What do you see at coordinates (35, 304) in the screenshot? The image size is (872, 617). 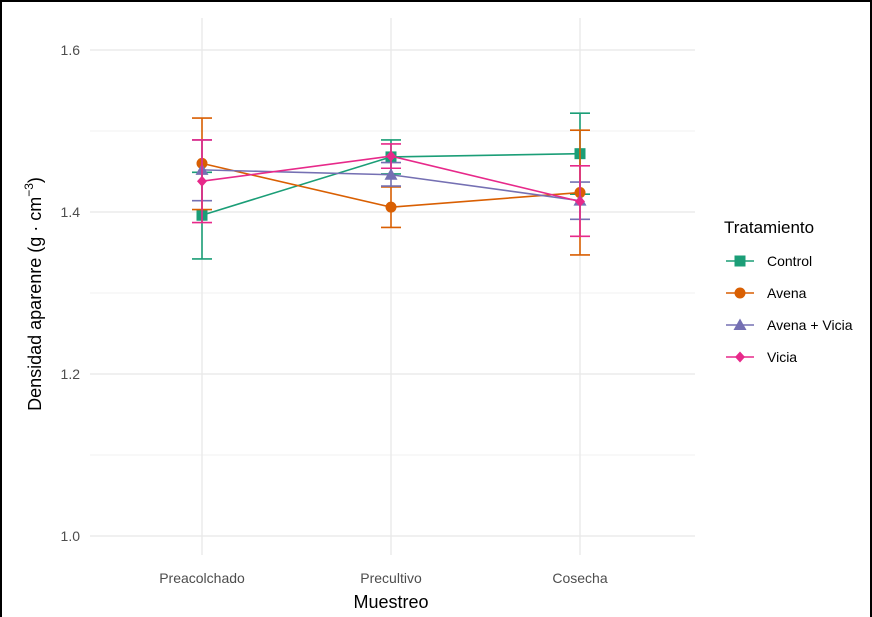 I see `y-axis-title-main: Densidad aparenre (g · cm` at bounding box center [35, 304].